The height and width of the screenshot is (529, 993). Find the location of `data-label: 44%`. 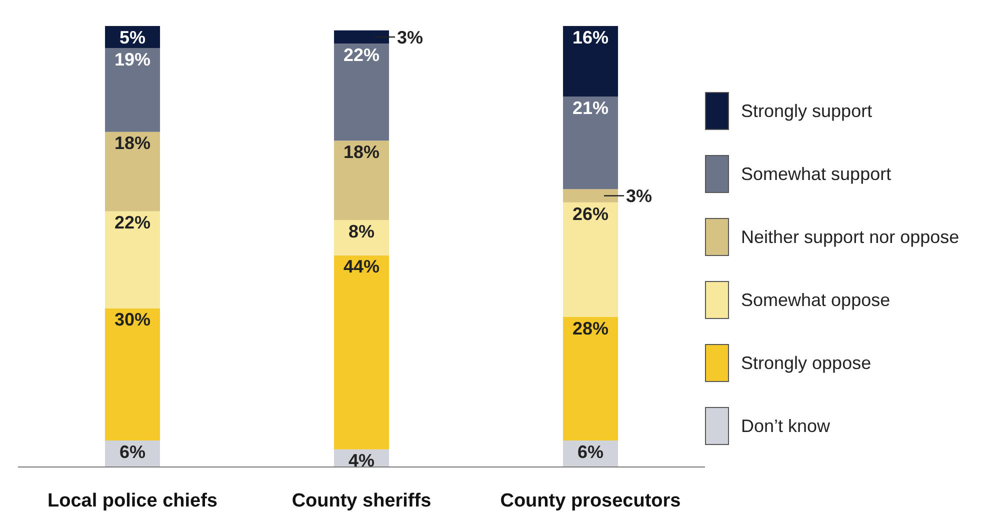

data-label: 44% is located at coordinates (362, 266).